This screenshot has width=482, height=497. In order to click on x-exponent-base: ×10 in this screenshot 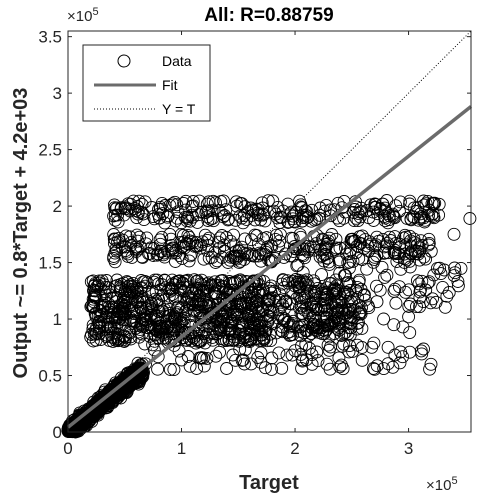, I will do `click(438, 485)`.